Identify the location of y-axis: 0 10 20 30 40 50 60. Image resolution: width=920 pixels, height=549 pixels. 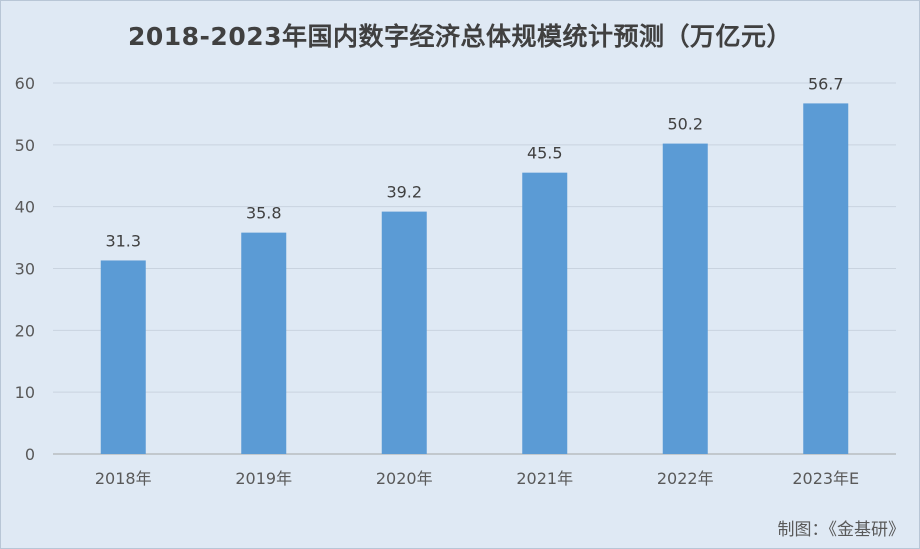
(25, 269).